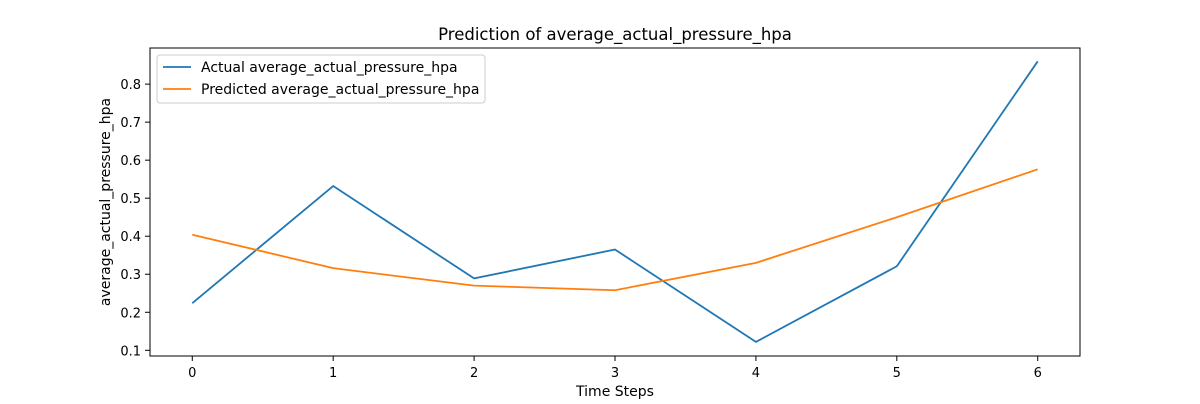 The image size is (1200, 404). I want to click on y-tick-label: 0.4, so click(130, 237).